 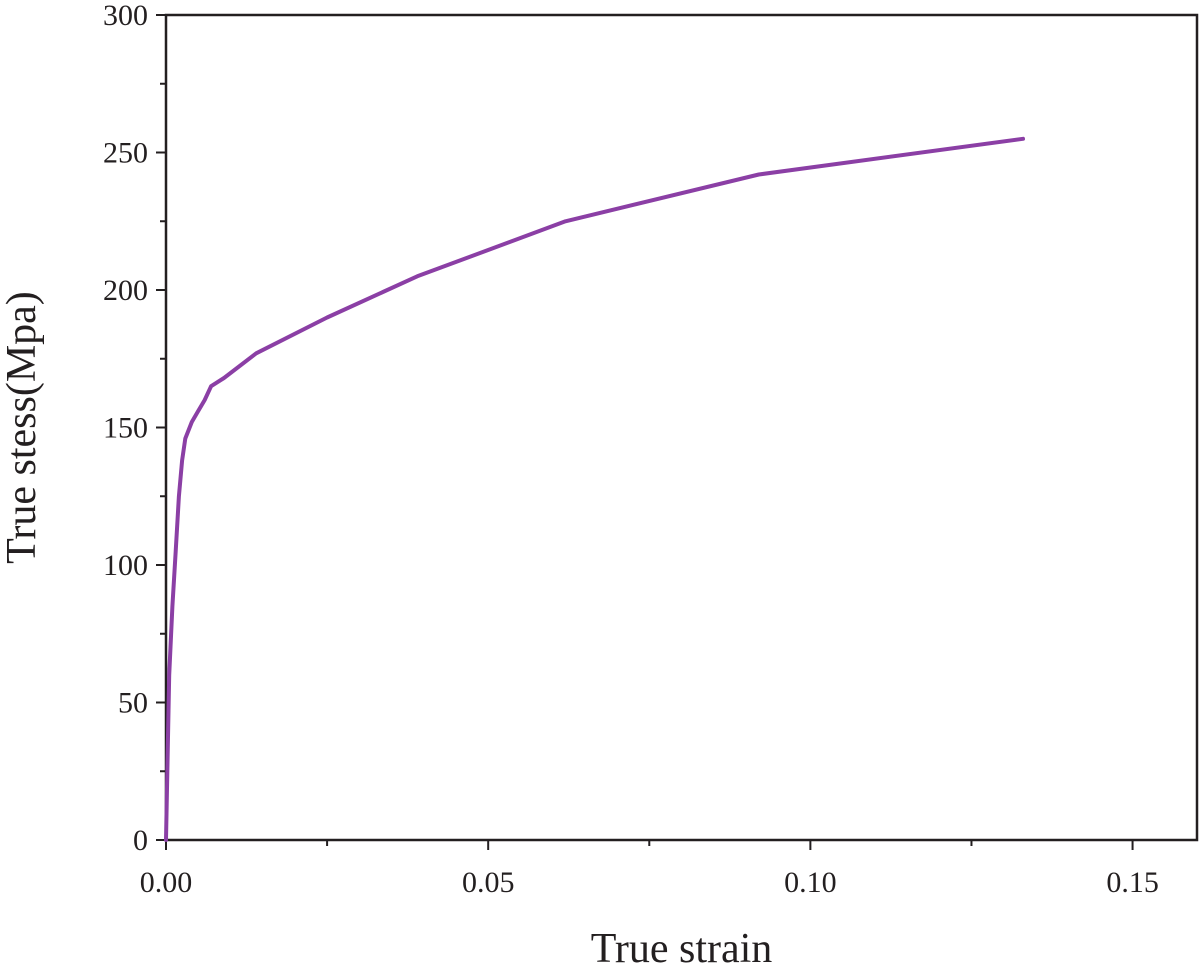 I want to click on y-tick-label: 0, so click(x=140, y=840).